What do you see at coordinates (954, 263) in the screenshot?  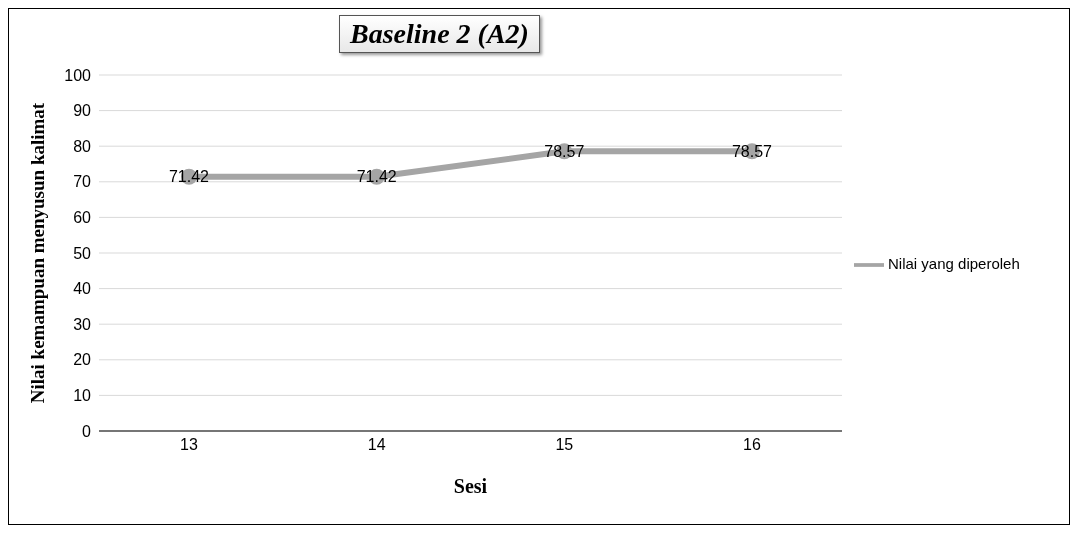 I see `legend-label: Nilai yang diperoleh` at bounding box center [954, 263].